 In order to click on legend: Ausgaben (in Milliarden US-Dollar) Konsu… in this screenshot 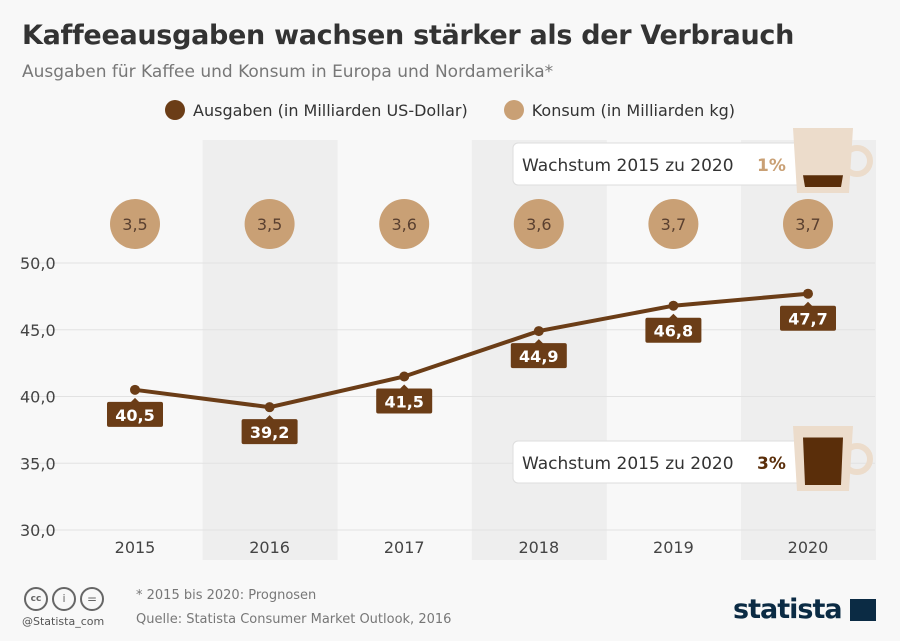, I will do `click(450, 110)`.